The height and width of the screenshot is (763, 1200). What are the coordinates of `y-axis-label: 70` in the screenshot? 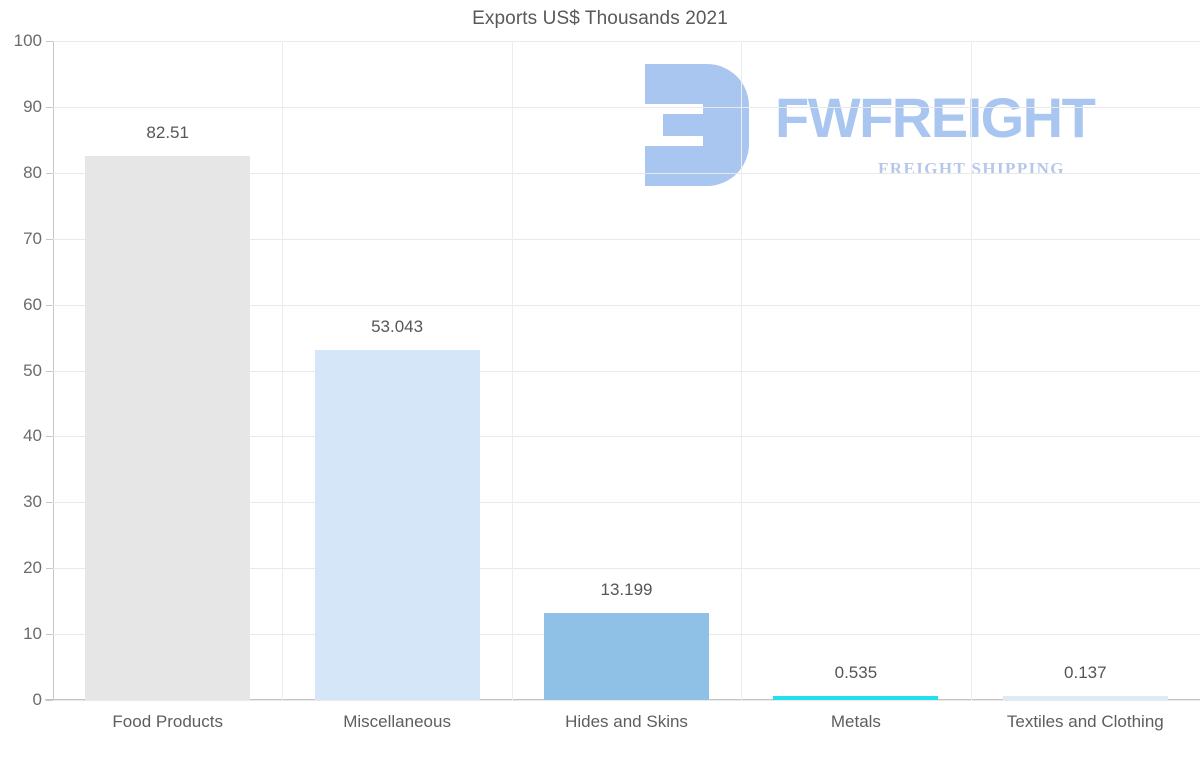 It's located at (32, 238).